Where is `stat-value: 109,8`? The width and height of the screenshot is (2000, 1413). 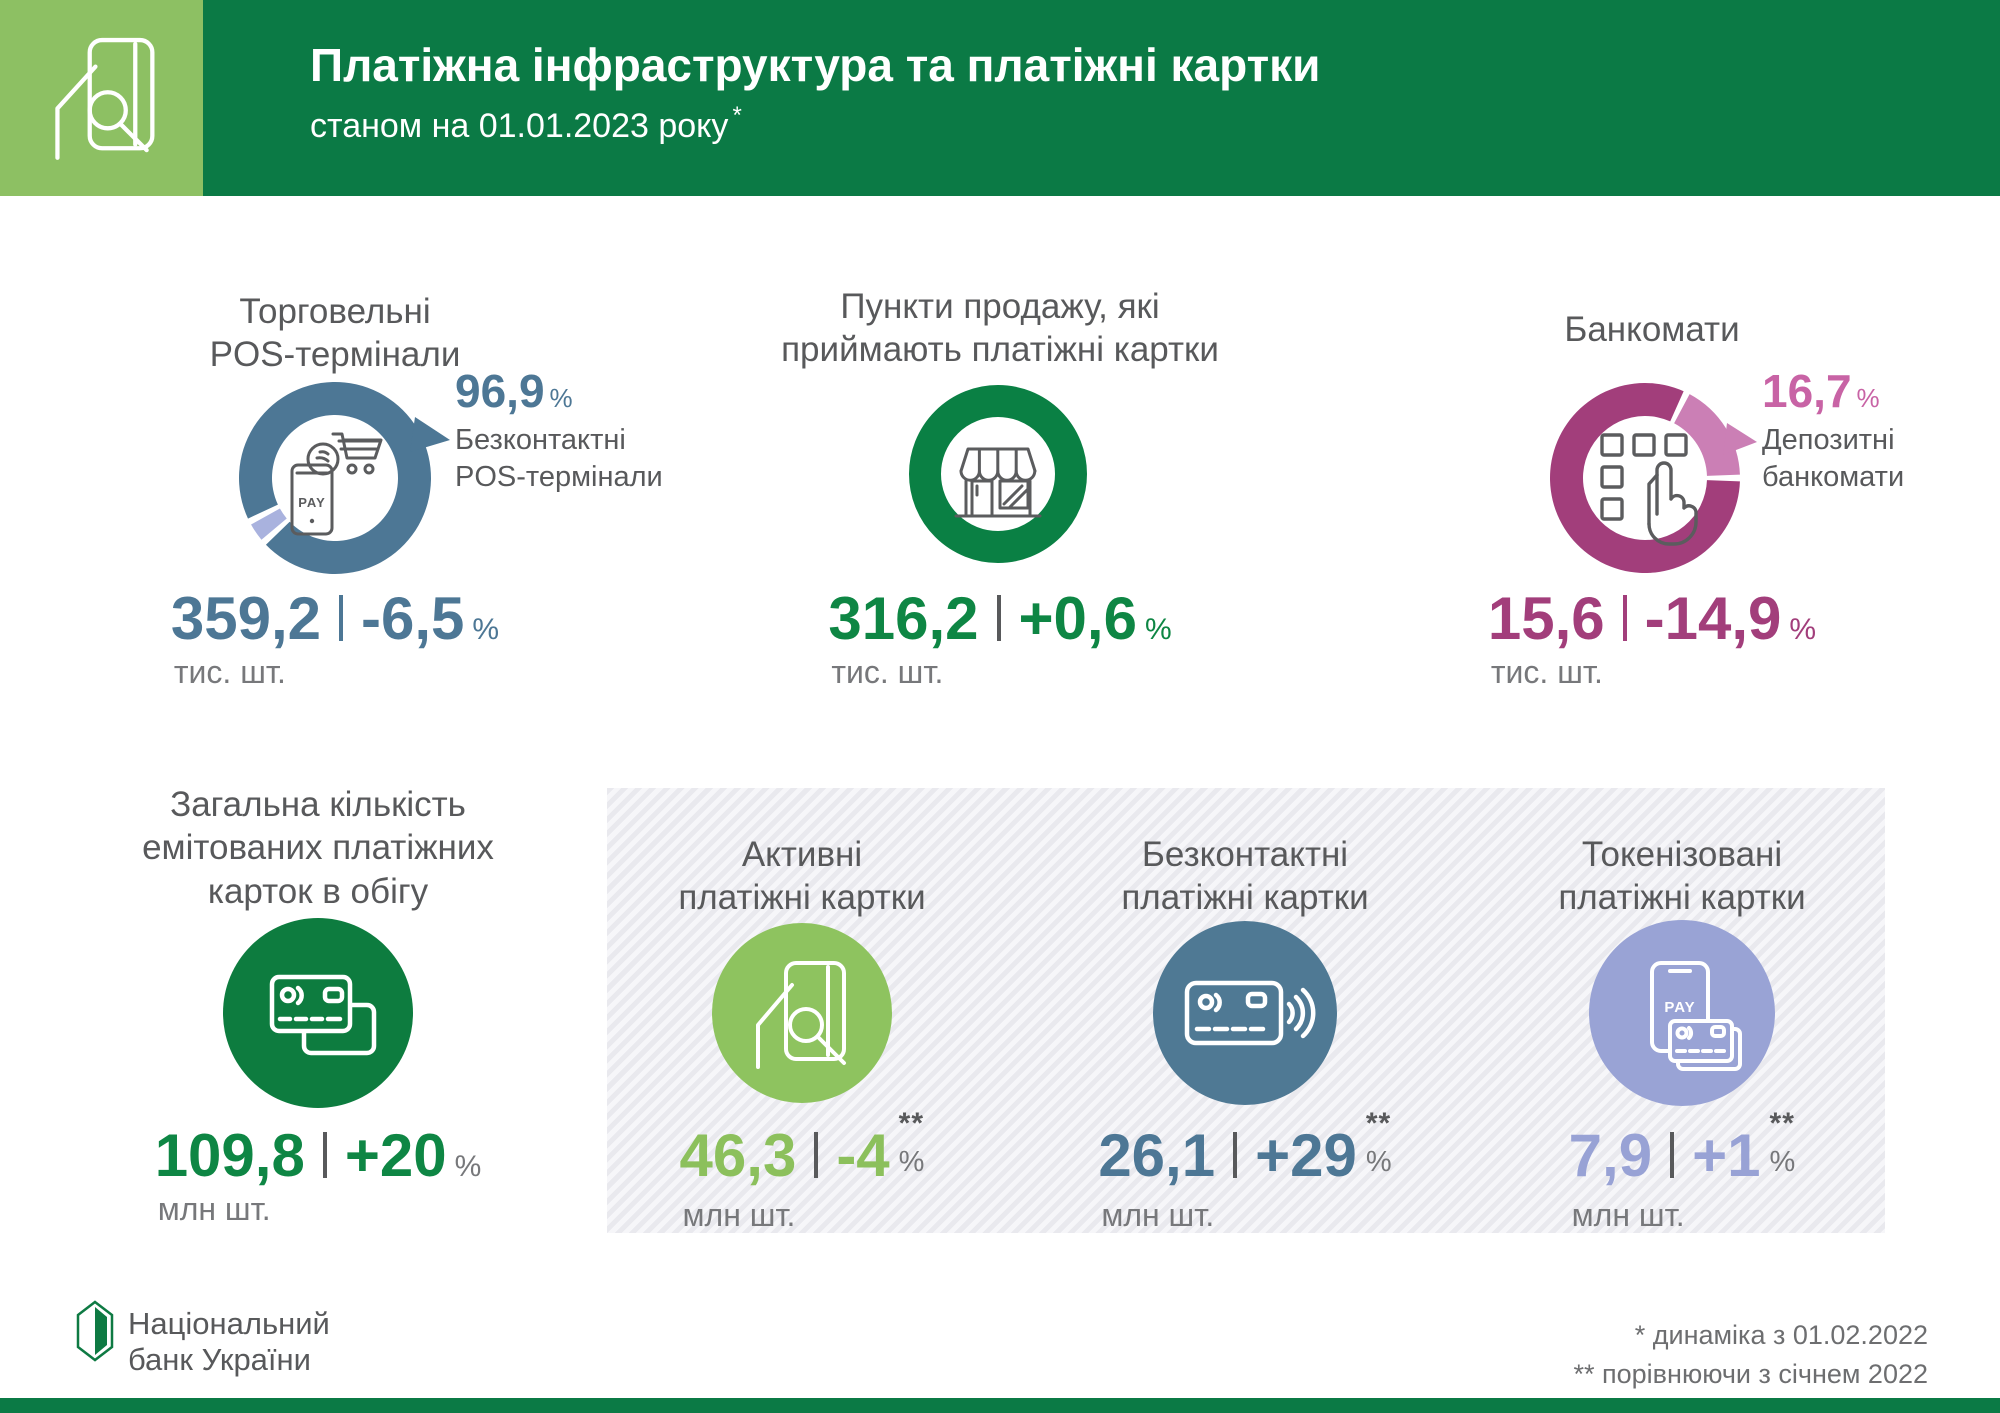
stat-value: 109,8 is located at coordinates (229, 1155).